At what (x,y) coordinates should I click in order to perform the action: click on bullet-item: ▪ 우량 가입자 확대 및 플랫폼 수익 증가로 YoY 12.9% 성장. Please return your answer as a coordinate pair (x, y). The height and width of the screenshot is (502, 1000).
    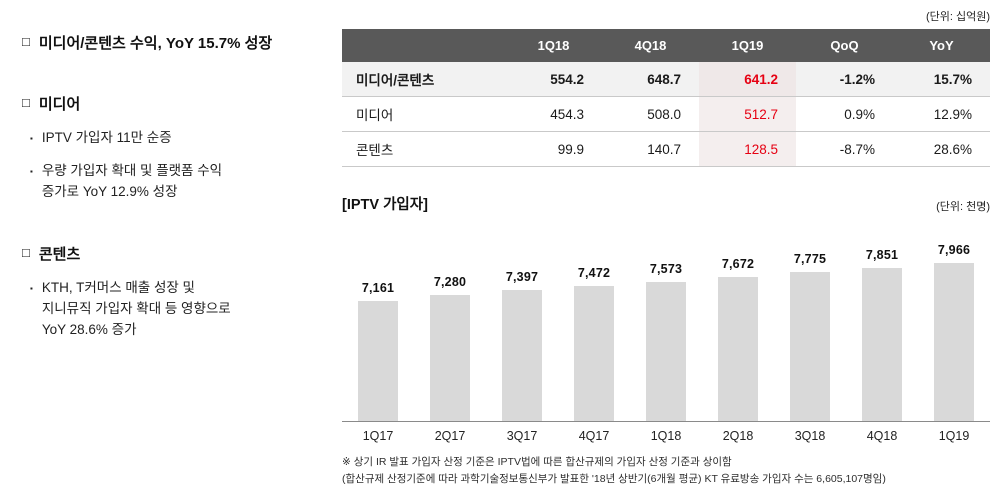
    Looking at the image, I should click on (182, 182).